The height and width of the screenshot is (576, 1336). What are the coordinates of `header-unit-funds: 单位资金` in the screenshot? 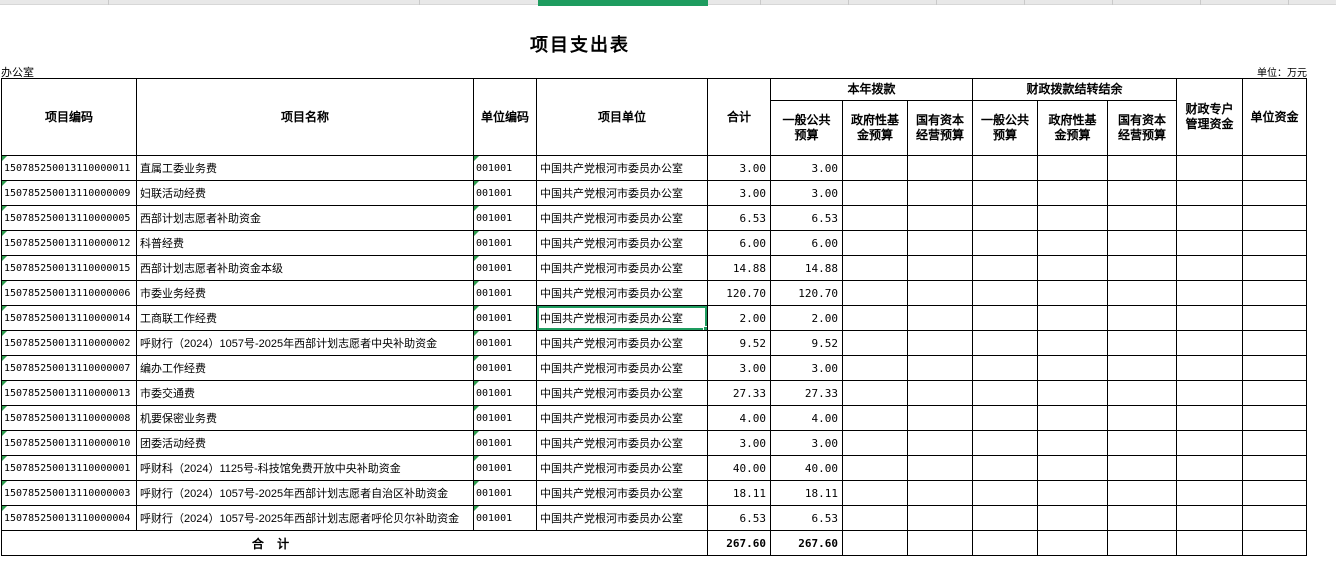 It's located at (1275, 117).